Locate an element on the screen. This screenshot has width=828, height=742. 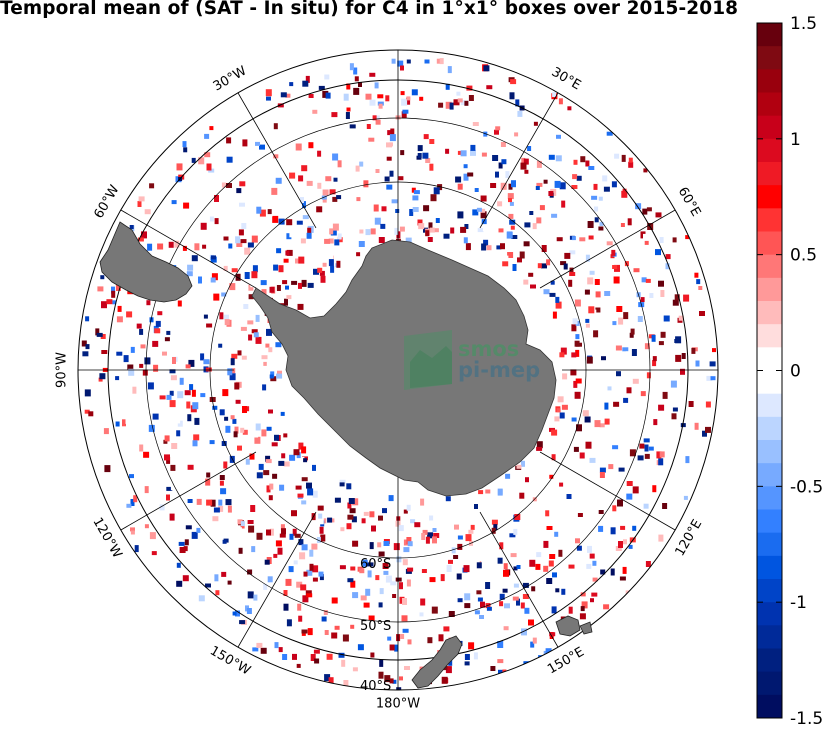
colorbar-tick-label: 0.5 is located at coordinates (803, 256).